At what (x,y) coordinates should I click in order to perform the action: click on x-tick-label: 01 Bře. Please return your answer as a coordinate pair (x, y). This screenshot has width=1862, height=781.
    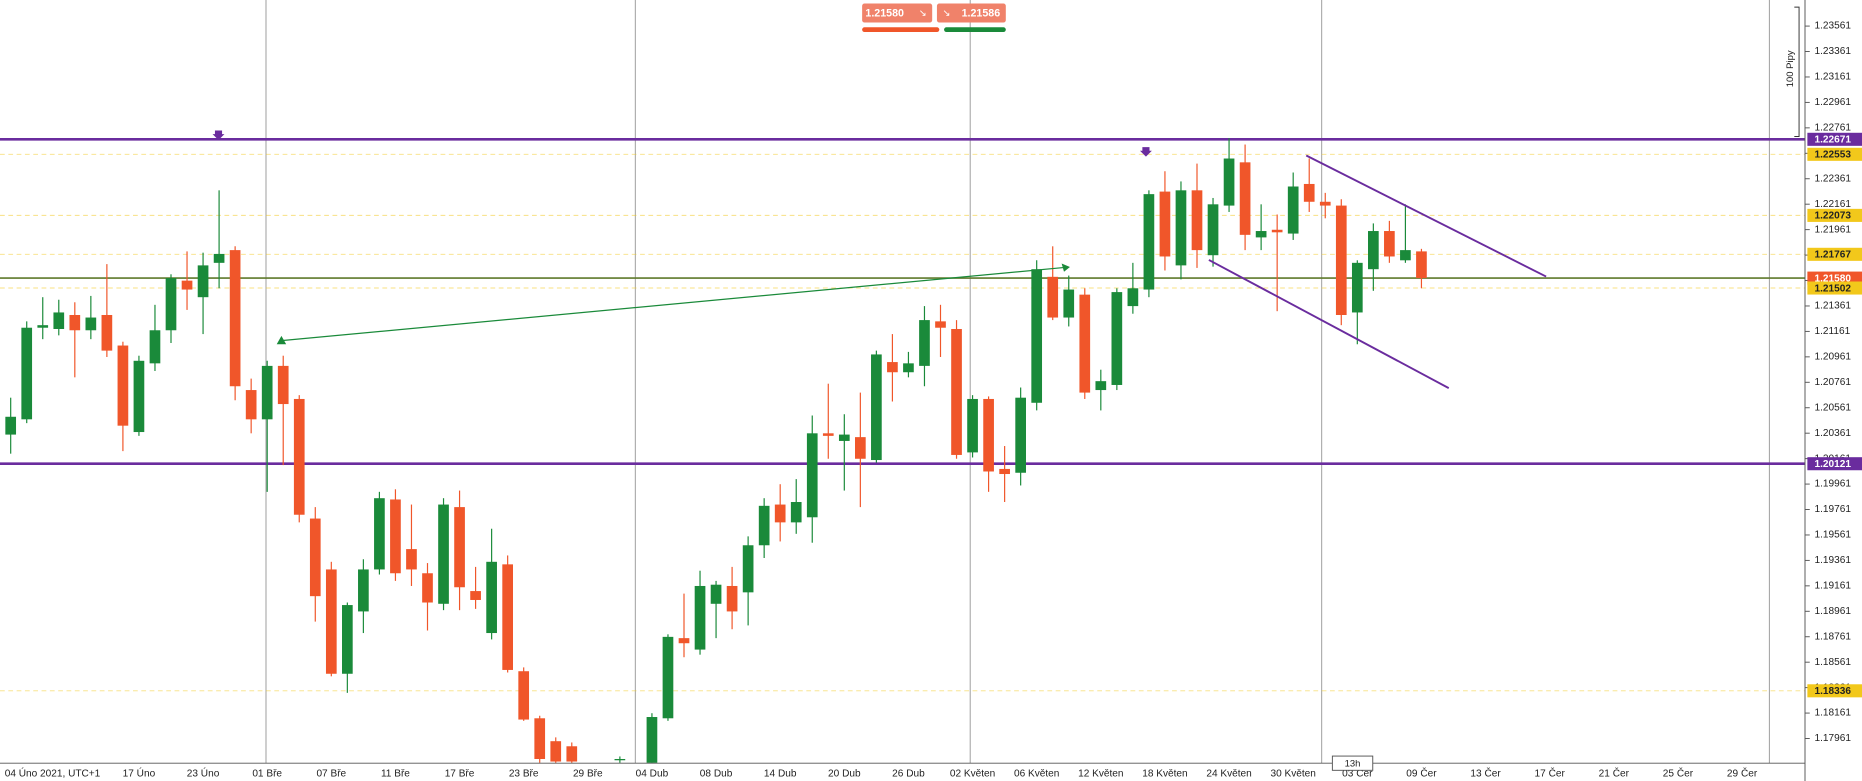
    Looking at the image, I should click on (267, 774).